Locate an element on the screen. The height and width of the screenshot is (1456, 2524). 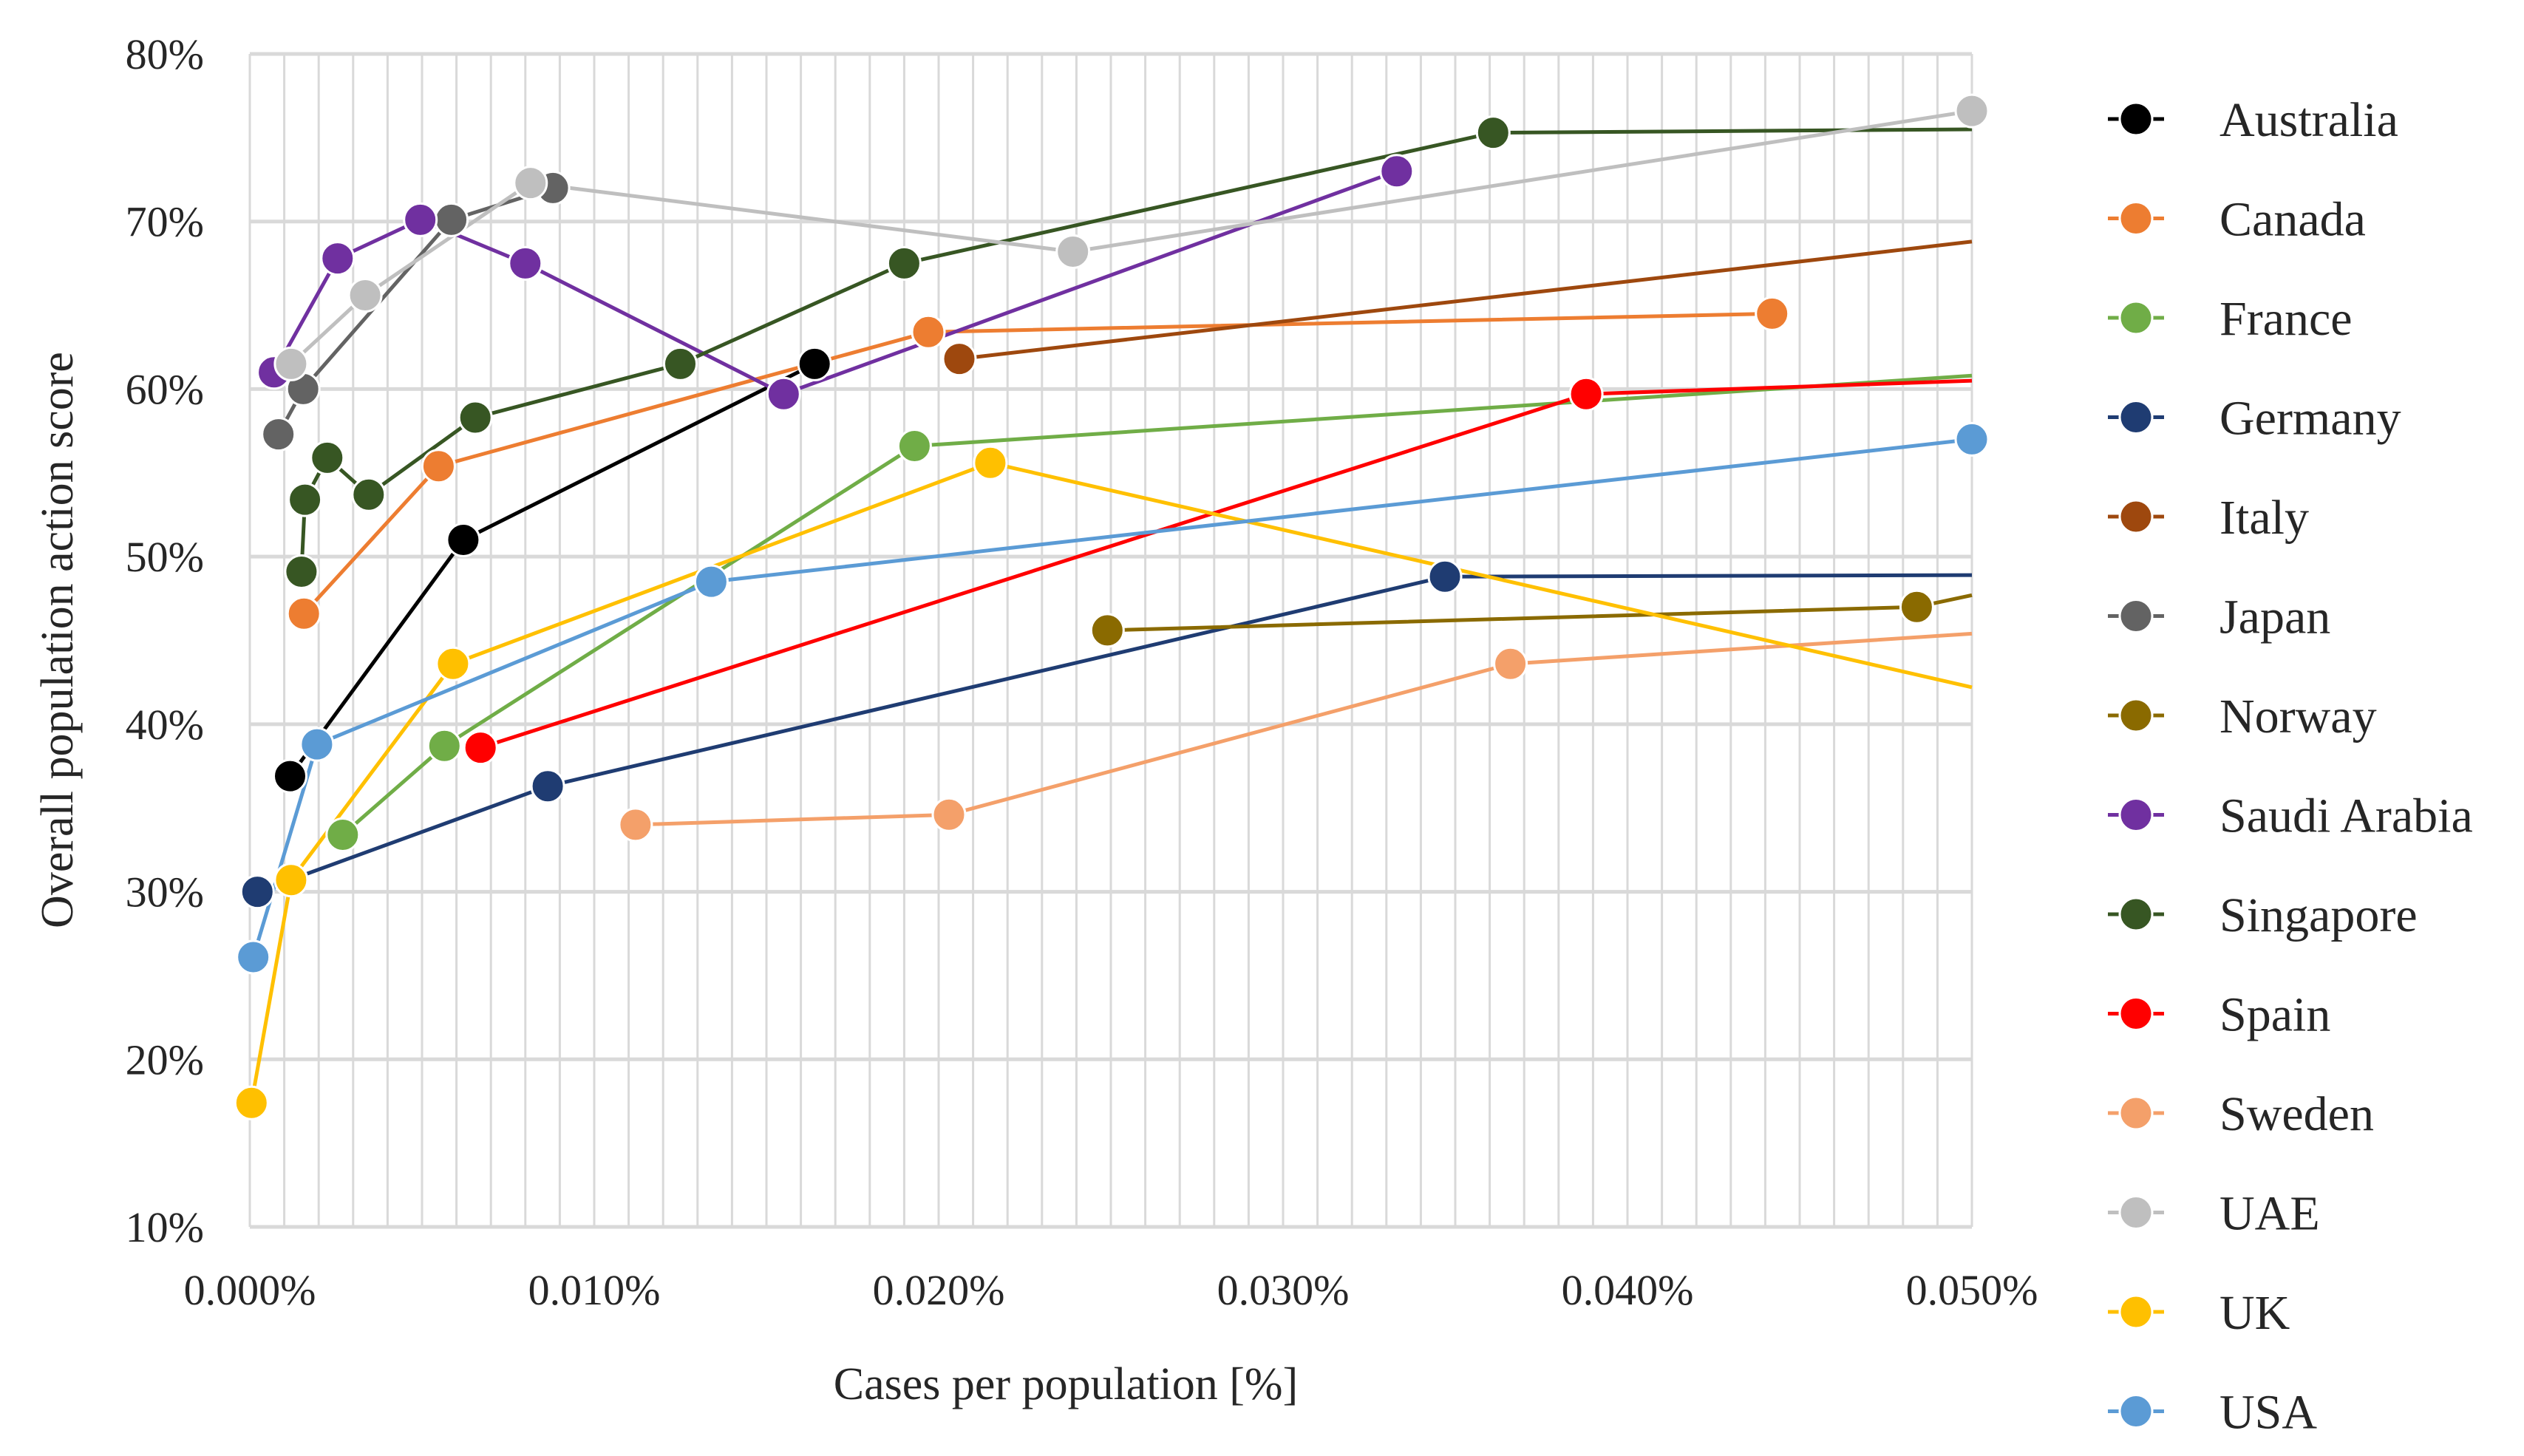
x-tick-label: 0.020% is located at coordinates (939, 1290).